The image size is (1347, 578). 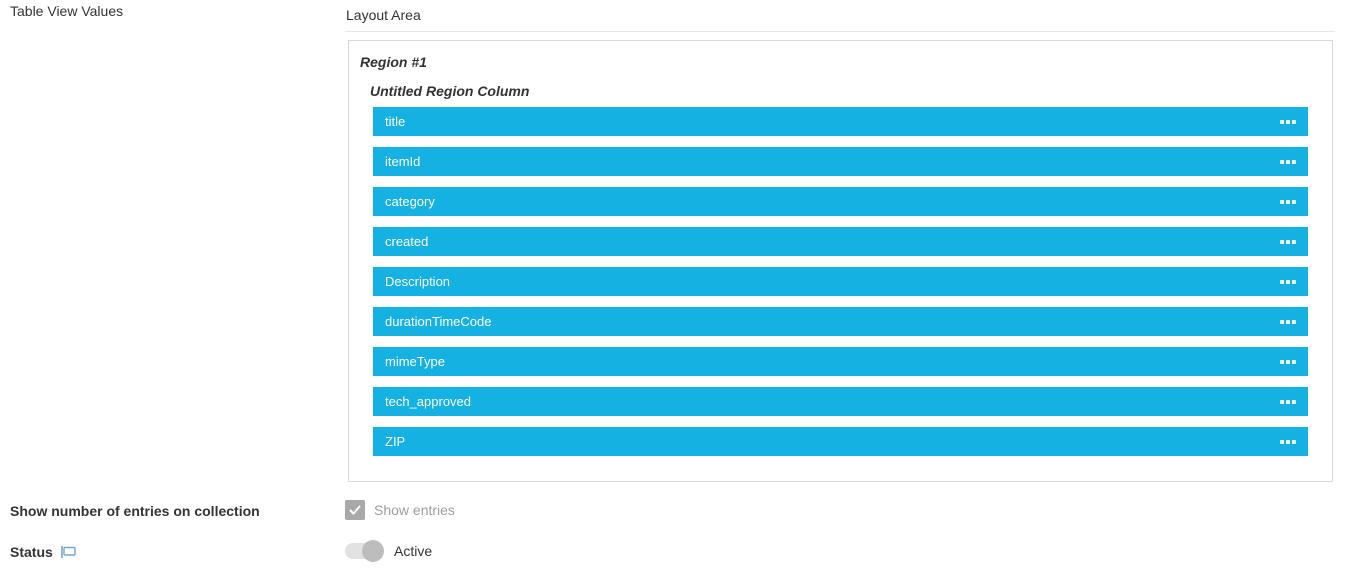 I want to click on field-bar: tech_approved, so click(x=840, y=401).